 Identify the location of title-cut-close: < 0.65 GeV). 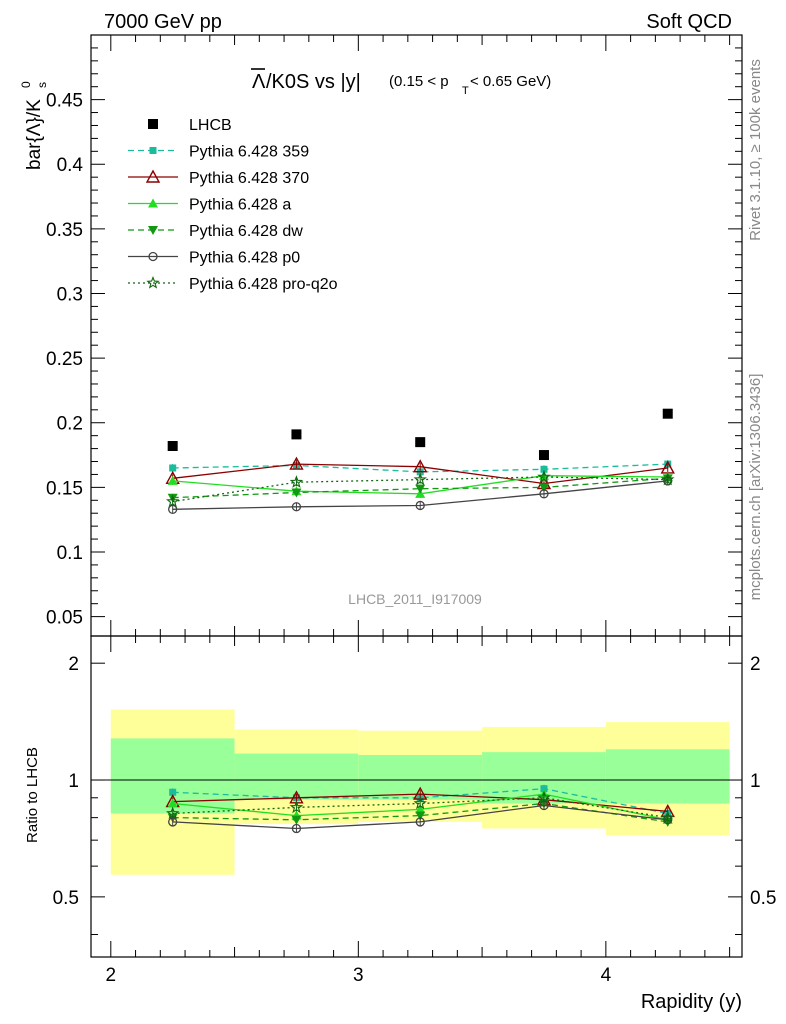
(510, 81).